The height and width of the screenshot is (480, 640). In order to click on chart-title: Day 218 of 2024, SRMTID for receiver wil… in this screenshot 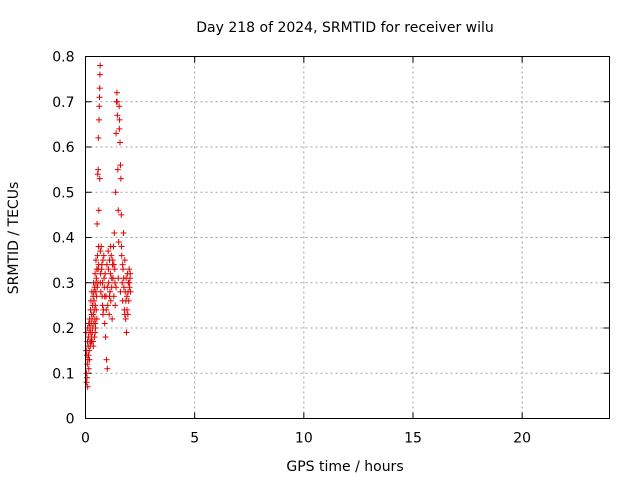, I will do `click(345, 28)`.